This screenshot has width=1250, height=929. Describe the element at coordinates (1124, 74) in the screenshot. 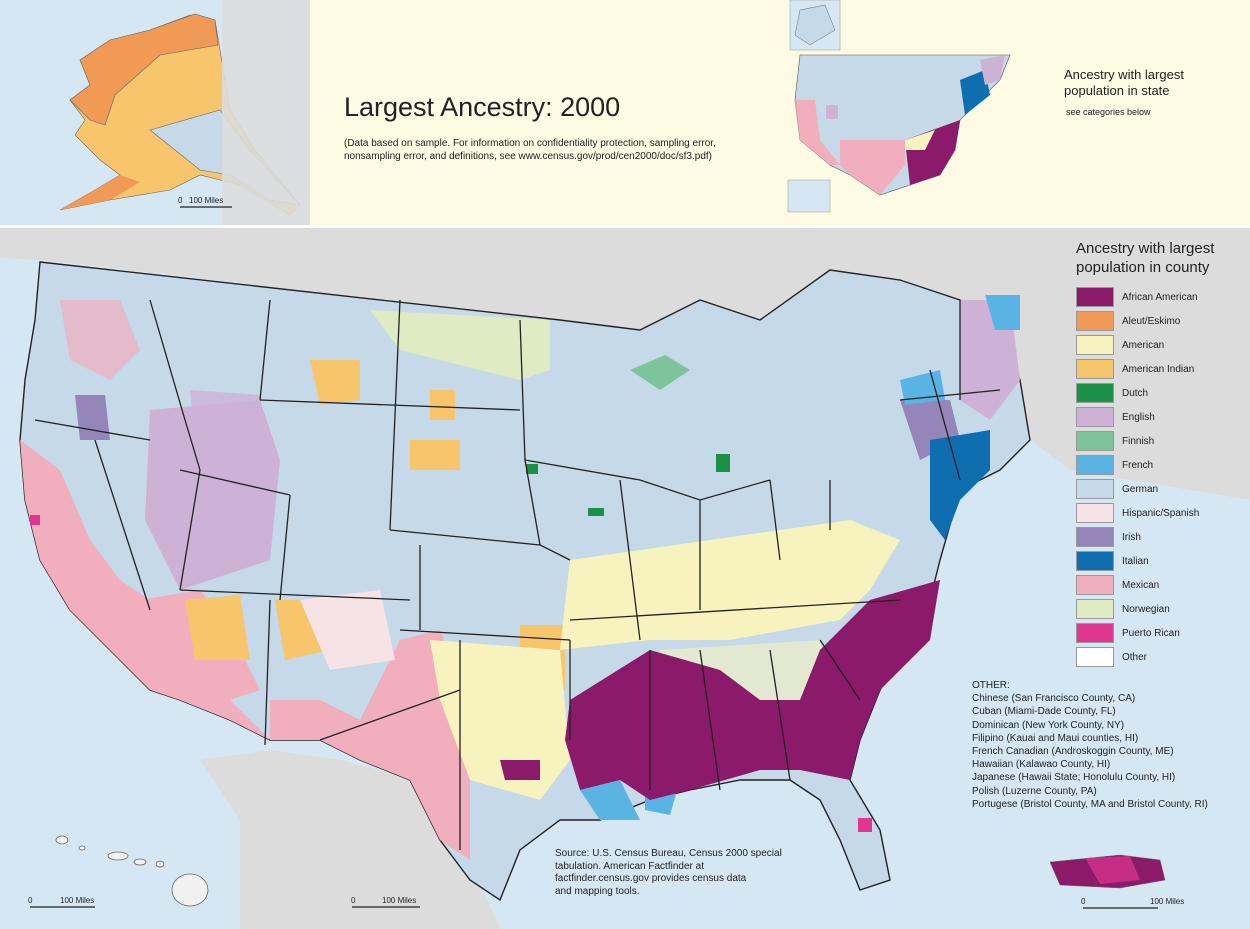

I see `state-legend-title-line: Ancestry with largest` at that location.